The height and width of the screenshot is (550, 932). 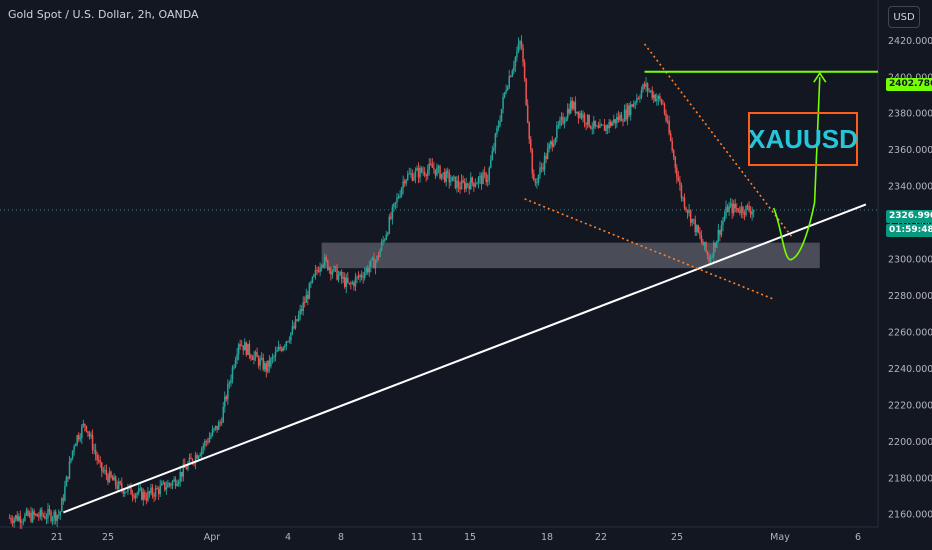 I want to click on x-tick-label: 8, so click(x=341, y=537).